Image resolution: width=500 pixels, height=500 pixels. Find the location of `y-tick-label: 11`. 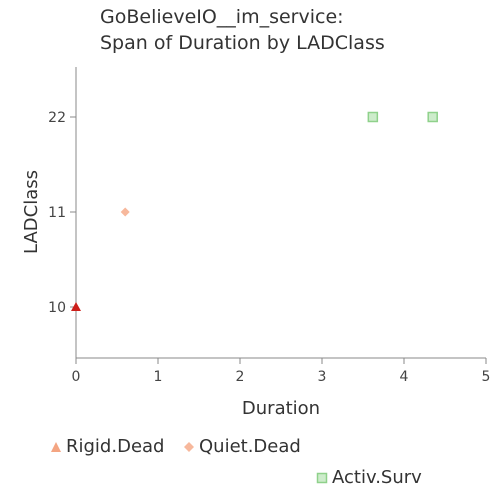

y-tick-label: 11 is located at coordinates (57, 213).